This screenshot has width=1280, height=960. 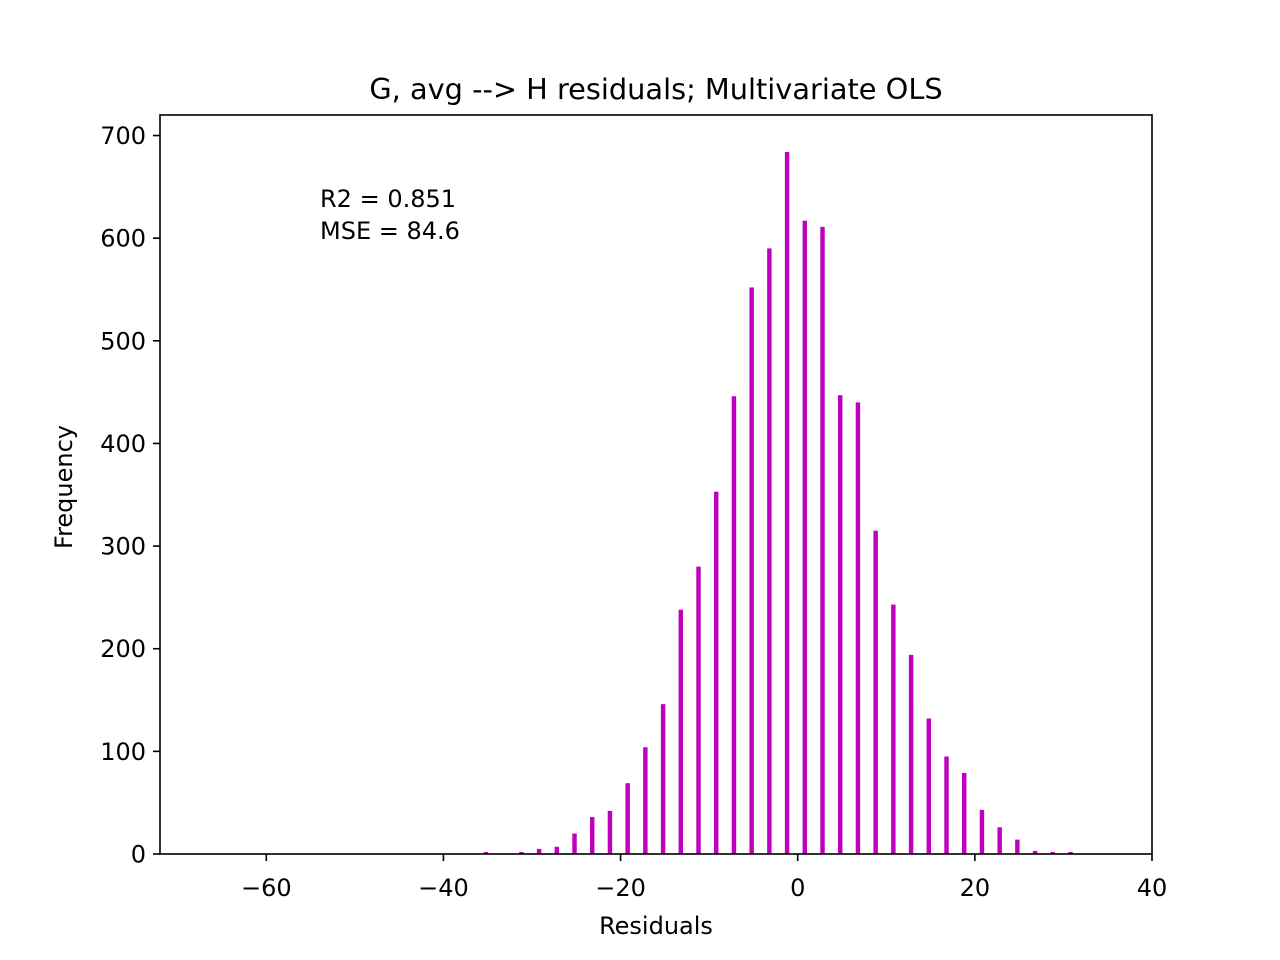 I want to click on r2-annotation: R2 = 0.851, so click(x=388, y=199).